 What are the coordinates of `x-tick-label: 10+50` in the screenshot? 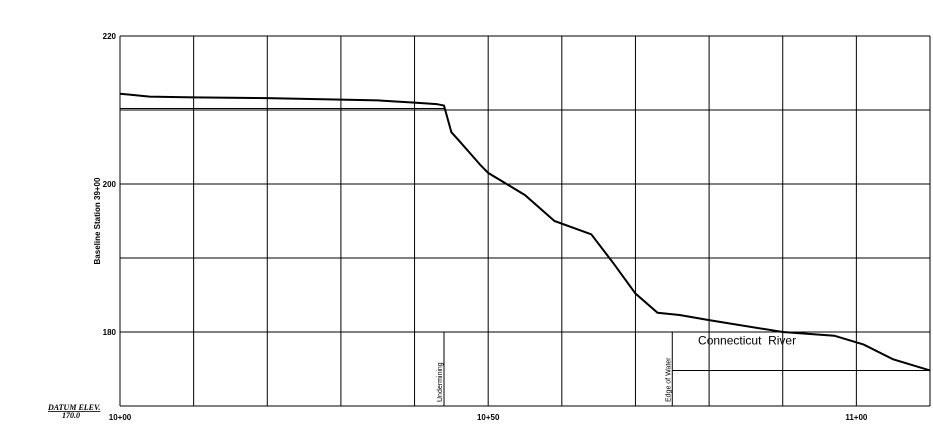 It's located at (488, 417).